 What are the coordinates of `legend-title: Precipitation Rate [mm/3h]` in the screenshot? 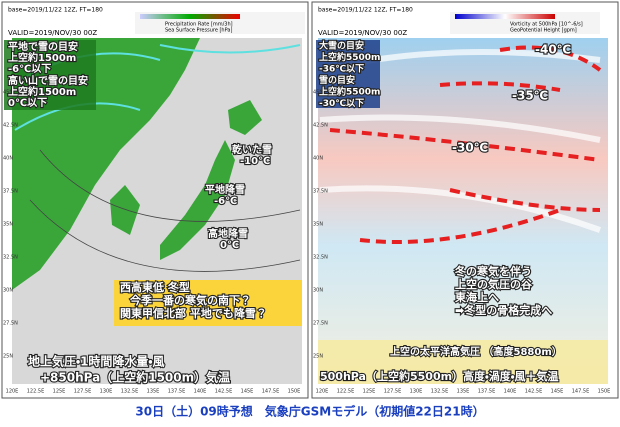 It's located at (199, 25).